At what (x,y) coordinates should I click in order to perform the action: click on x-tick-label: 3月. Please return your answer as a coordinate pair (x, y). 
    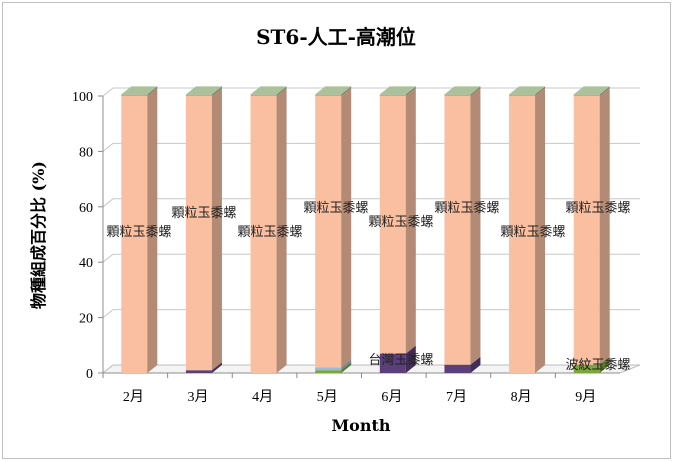
    Looking at the image, I should click on (197, 397).